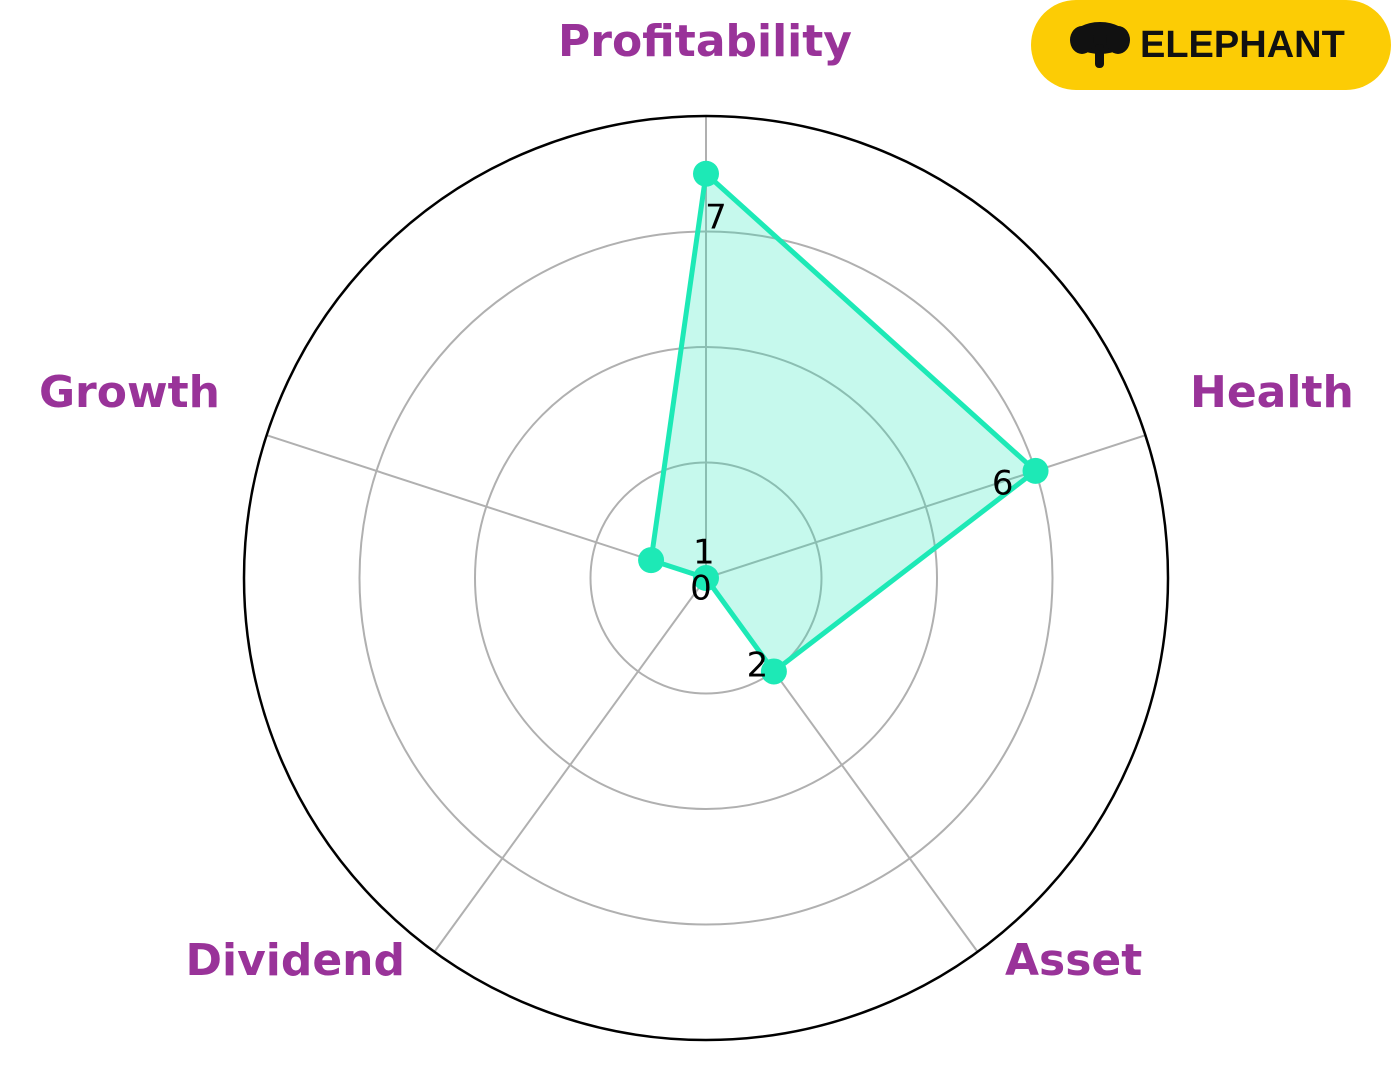 This screenshot has height=1065, width=1391. I want to click on category-label: Health, so click(1272, 392).